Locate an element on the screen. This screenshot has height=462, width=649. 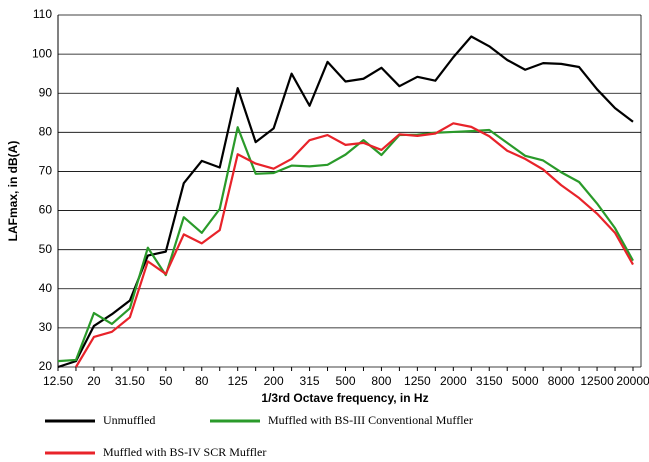
y-tick-label: 70 is located at coordinates (46, 171).